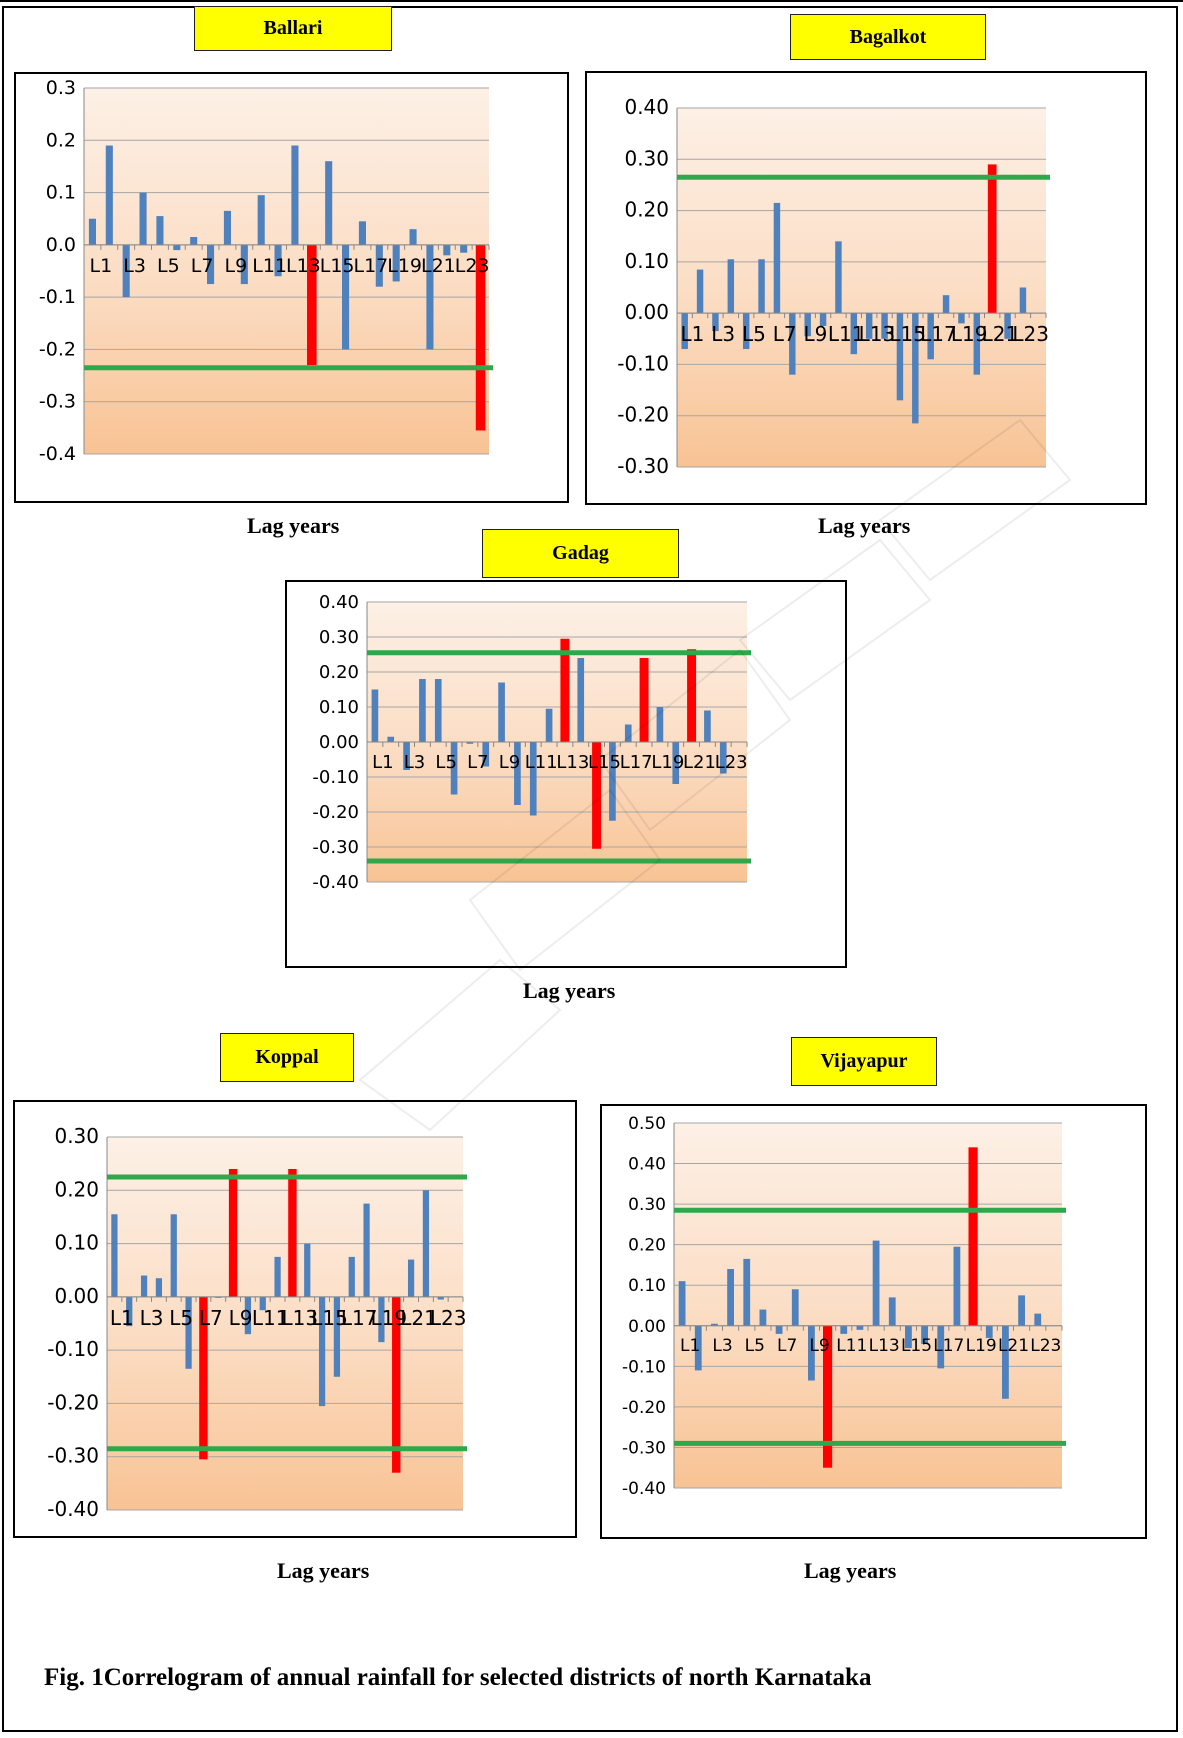  I want to click on x-tick-label: L3, so click(723, 334).